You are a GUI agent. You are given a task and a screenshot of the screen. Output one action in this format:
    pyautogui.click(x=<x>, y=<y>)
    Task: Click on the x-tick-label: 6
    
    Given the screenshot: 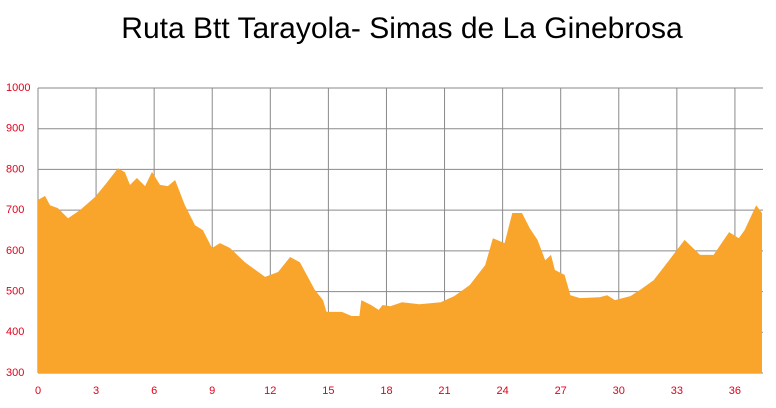 What is the action you would take?
    pyautogui.click(x=154, y=391)
    